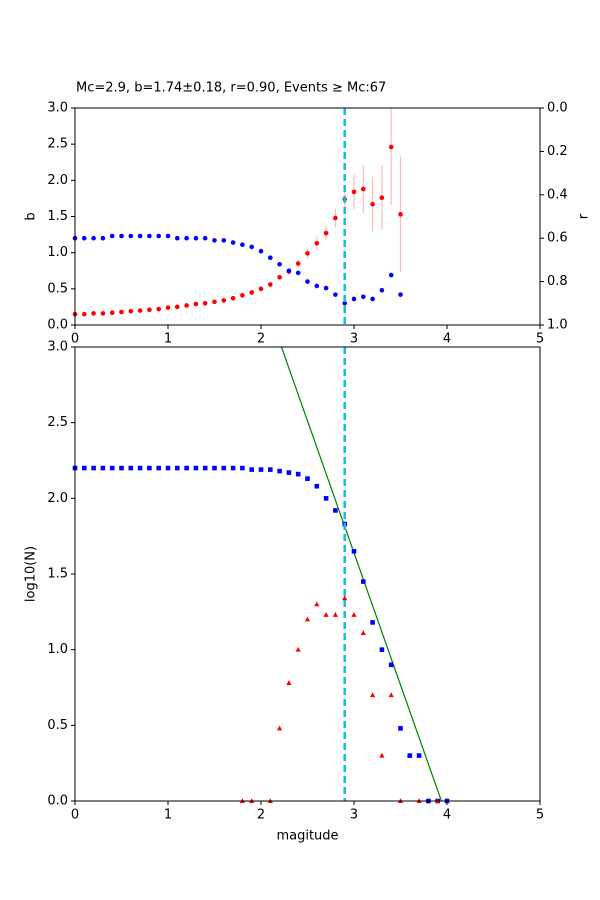 Image resolution: width=600 pixels, height=900 pixels. I want to click on y-tick-label: 1.5, so click(57, 574).